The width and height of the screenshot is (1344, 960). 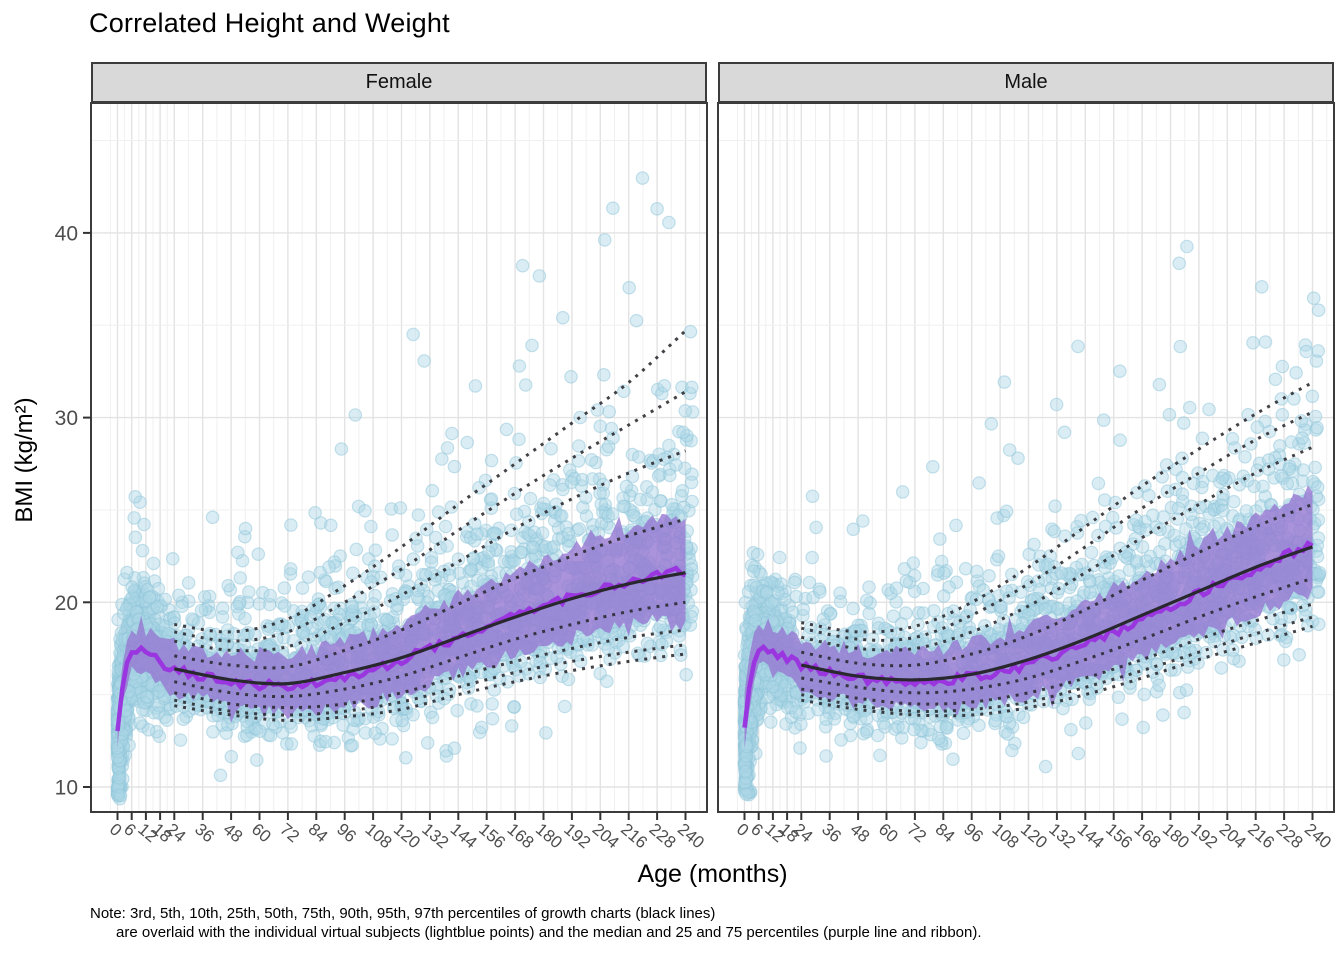 I want to click on percentile-line-P97, so click(x=1057, y=507).